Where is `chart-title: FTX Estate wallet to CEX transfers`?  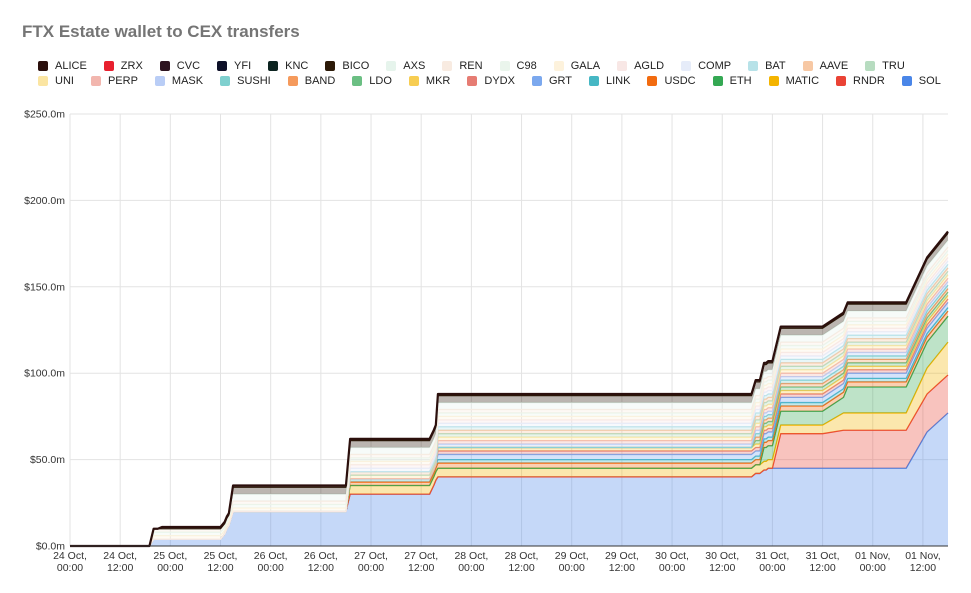 chart-title: FTX Estate wallet to CEX transfers is located at coordinates (161, 31).